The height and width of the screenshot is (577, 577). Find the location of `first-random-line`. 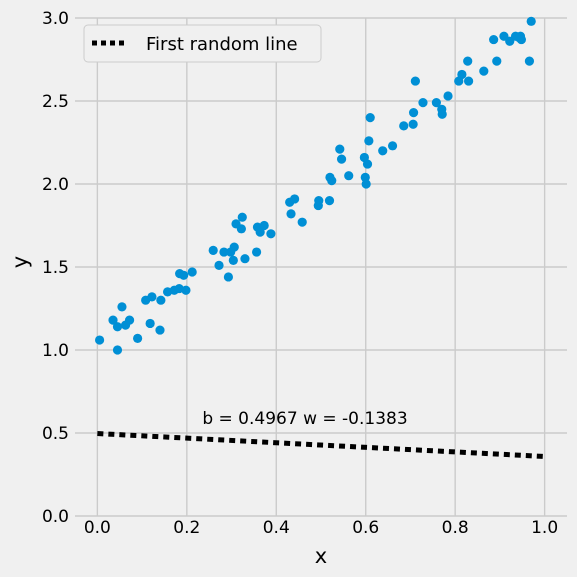

first-random-line is located at coordinates (321, 445).